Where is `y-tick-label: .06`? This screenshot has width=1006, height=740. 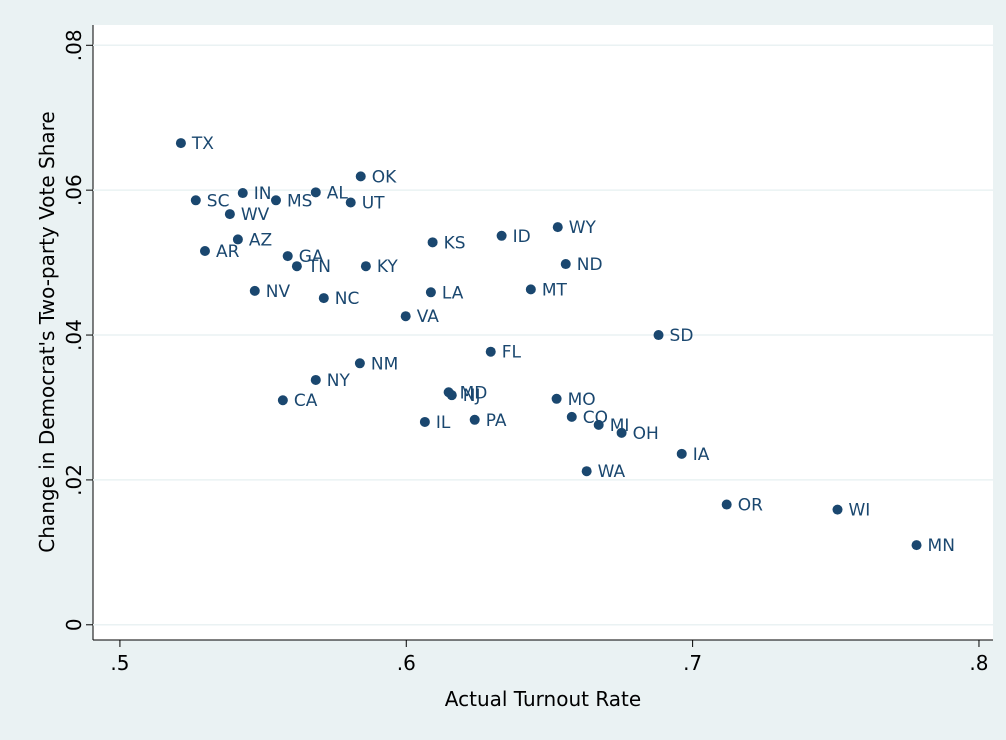 y-tick-label: .06 is located at coordinates (74, 190).